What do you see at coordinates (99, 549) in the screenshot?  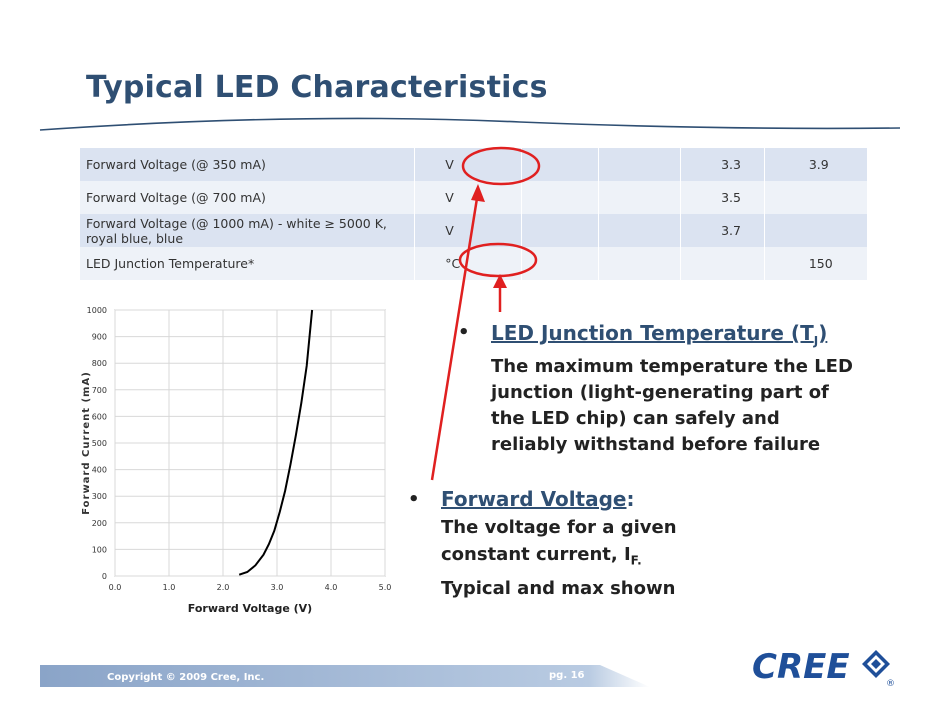 I see `y-tick-label: 100` at bounding box center [99, 549].